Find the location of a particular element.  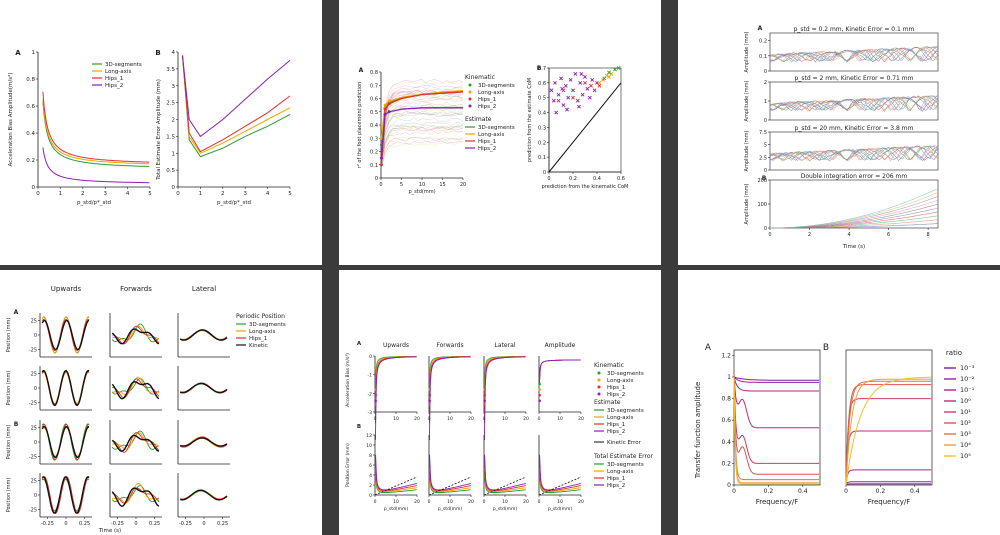

p2b-y-tick-label: 0.4 is located at coordinates (542, 114).